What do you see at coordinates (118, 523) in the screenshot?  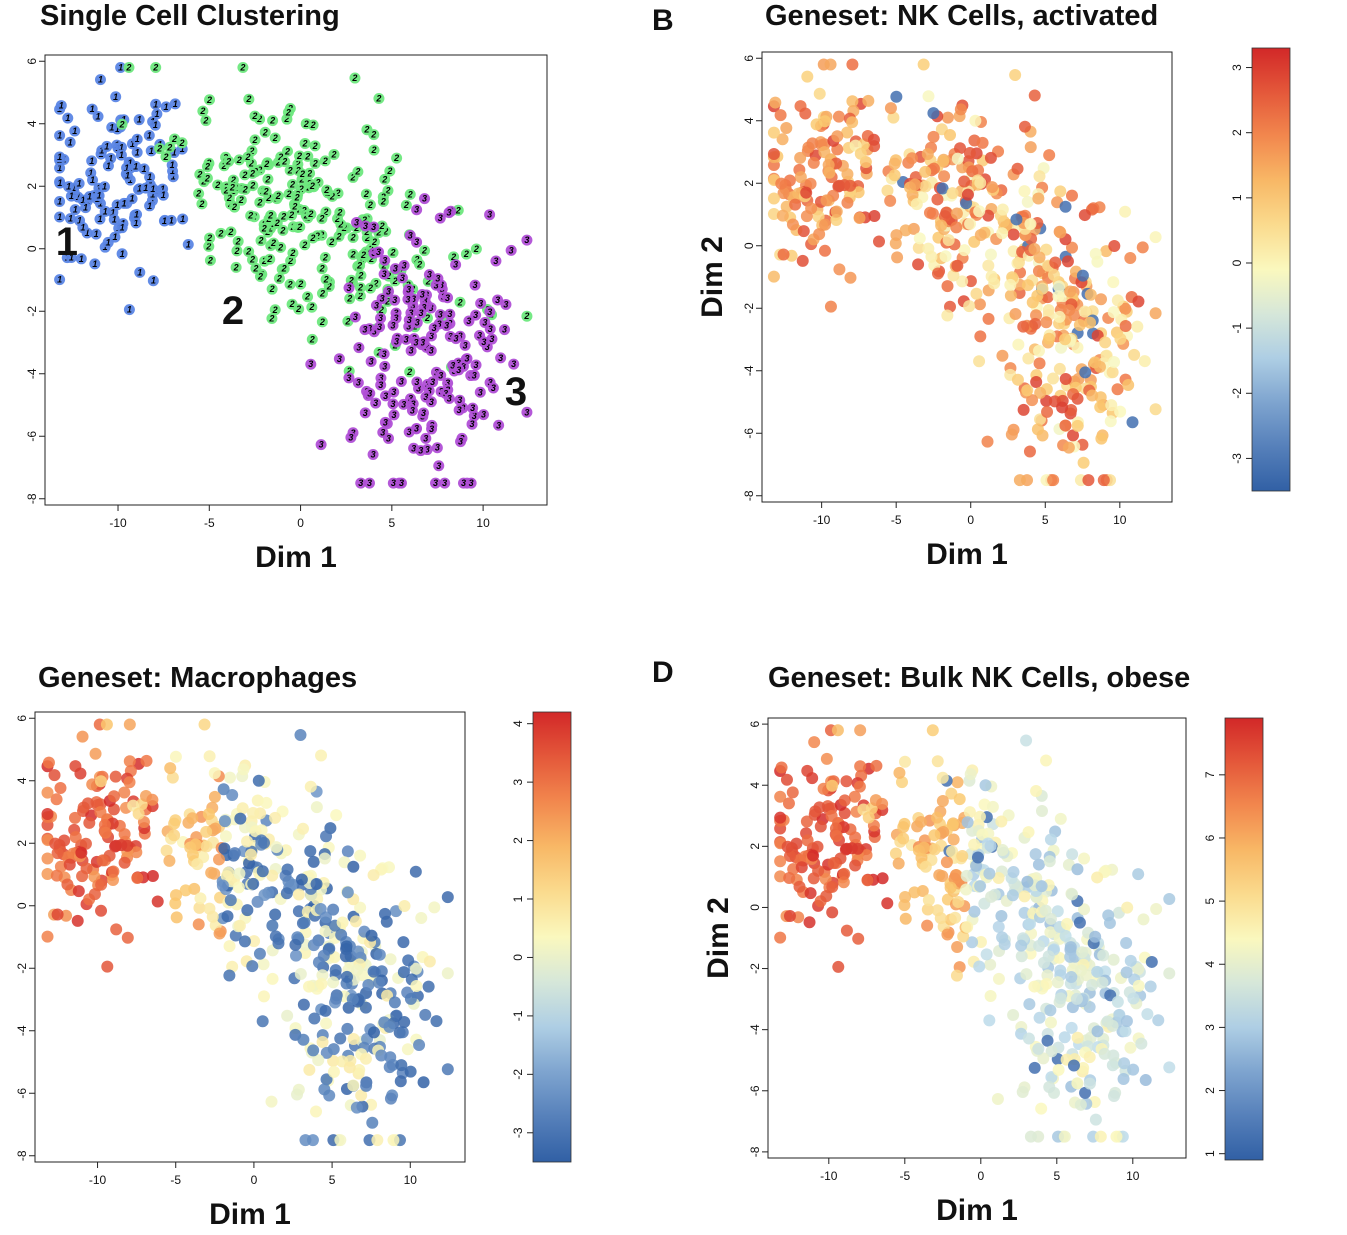 I see `x-tick-label: -10` at bounding box center [118, 523].